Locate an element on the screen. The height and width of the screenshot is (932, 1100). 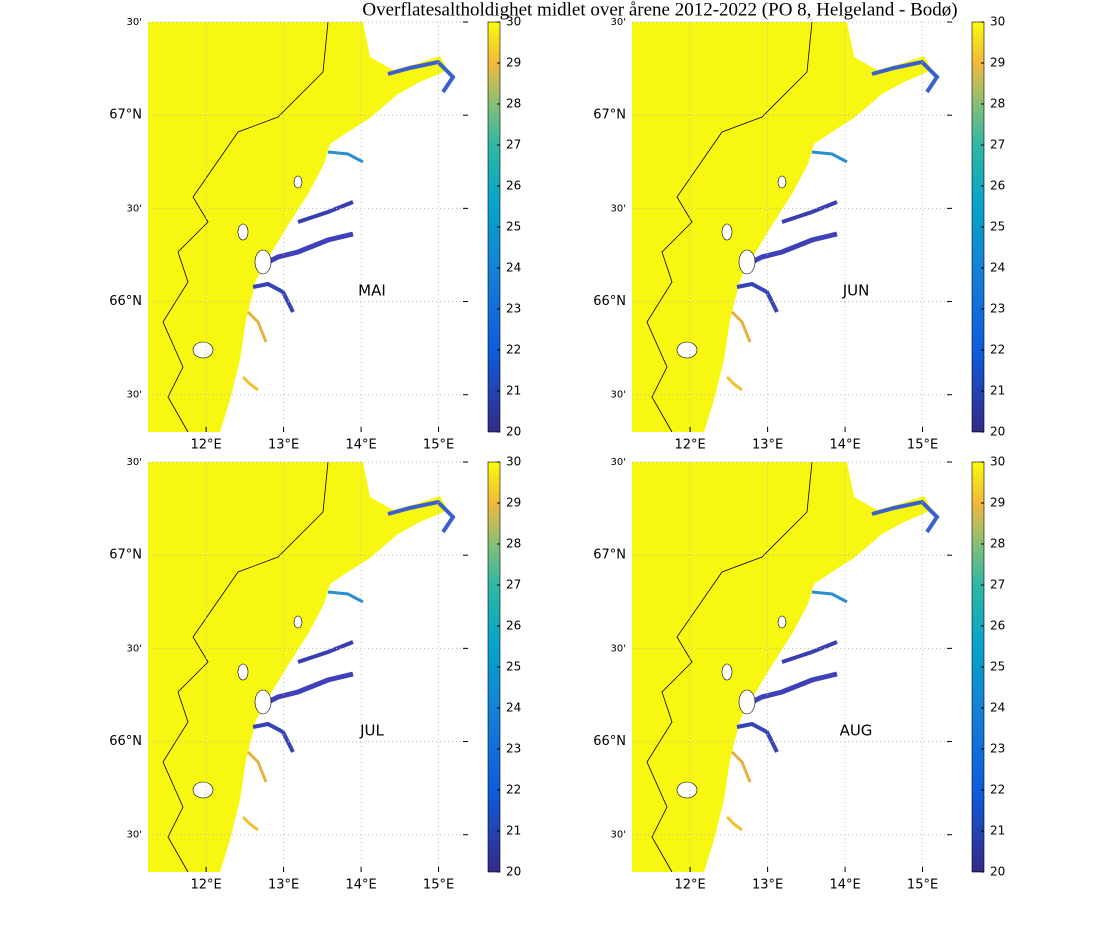
month-label: JUN is located at coordinates (856, 291).